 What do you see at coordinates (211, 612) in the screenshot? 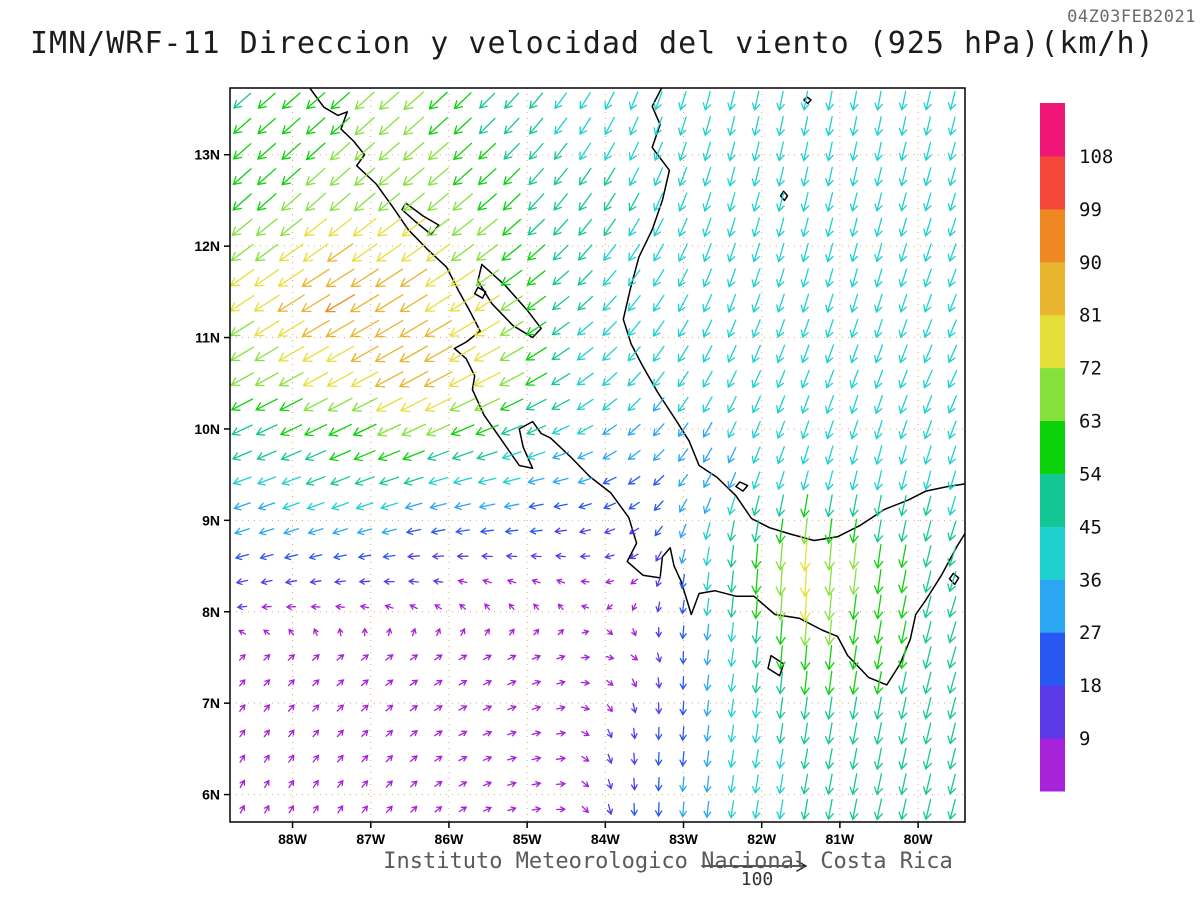
I see `y-tick-label: 8N` at bounding box center [211, 612].